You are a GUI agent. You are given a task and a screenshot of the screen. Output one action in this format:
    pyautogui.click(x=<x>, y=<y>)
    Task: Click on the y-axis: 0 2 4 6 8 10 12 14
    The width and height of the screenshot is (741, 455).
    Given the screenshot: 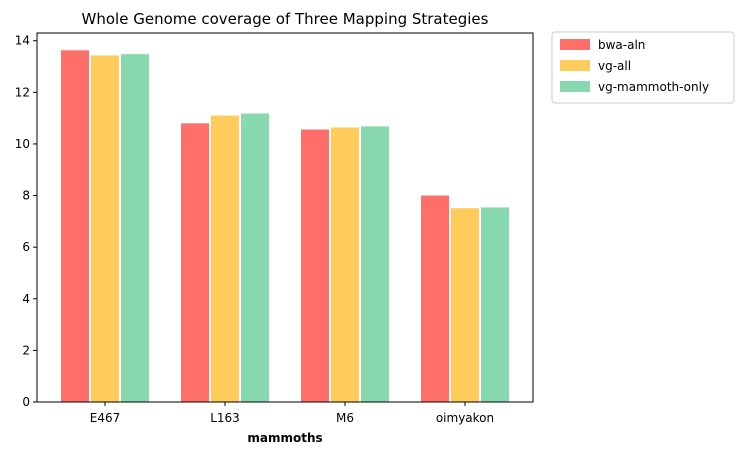 What is the action you would take?
    pyautogui.click(x=26, y=221)
    